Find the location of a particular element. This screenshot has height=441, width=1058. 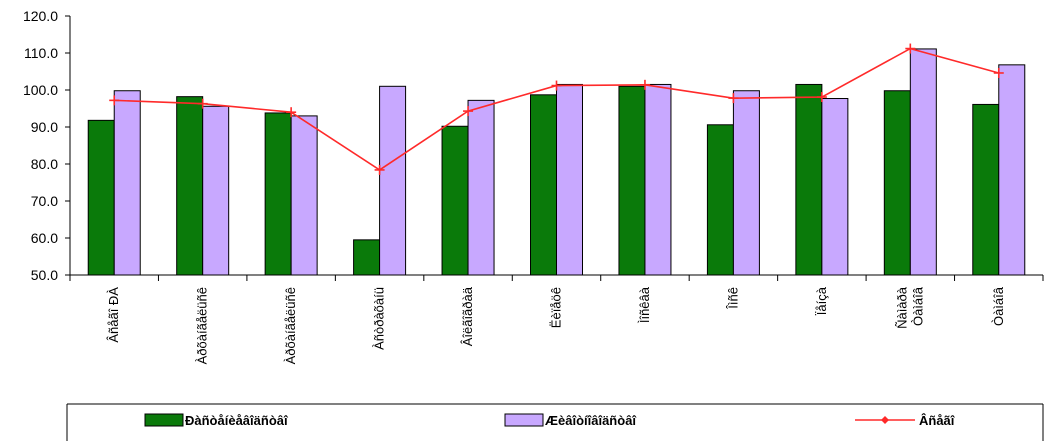

x-category-label: Ìîñêâà is located at coordinates (644, 304).